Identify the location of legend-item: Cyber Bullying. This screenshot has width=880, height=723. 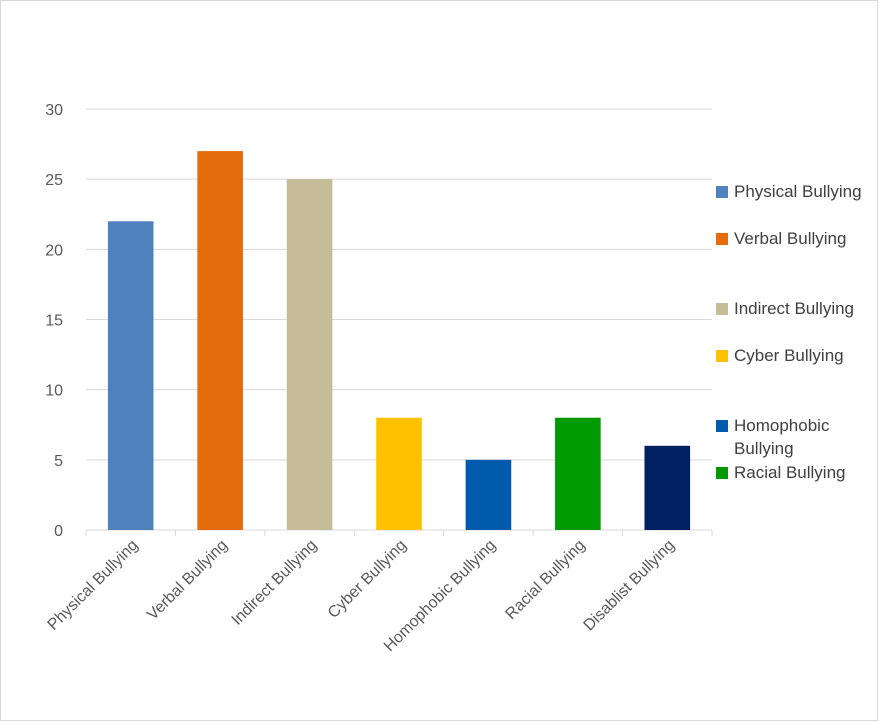
(795, 379).